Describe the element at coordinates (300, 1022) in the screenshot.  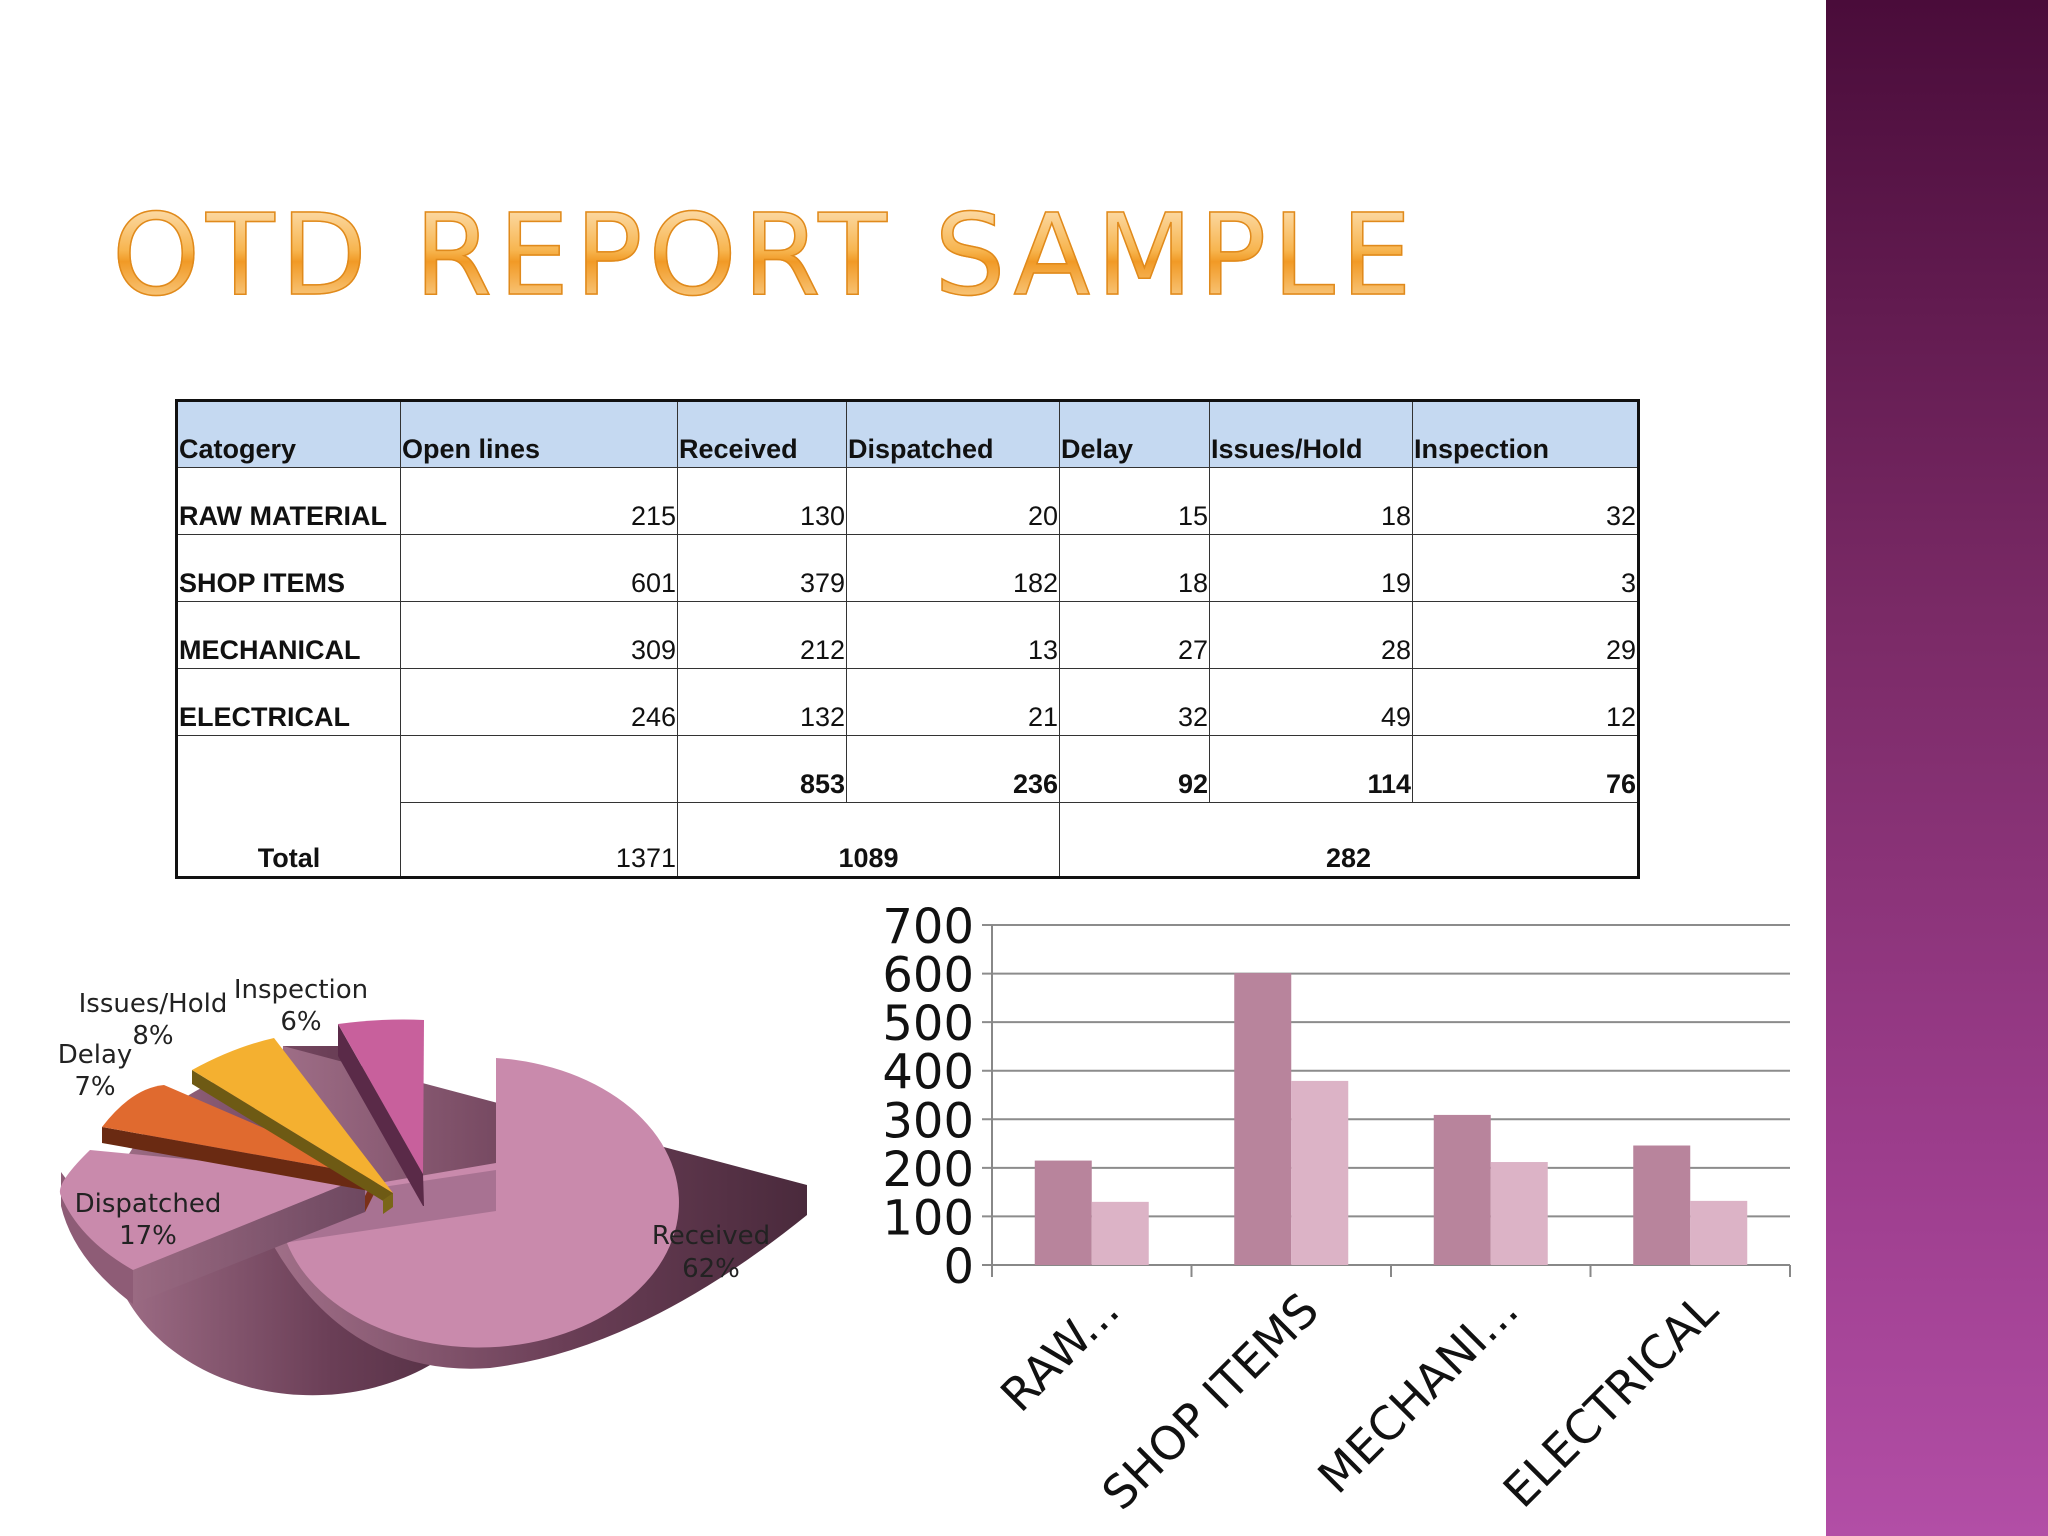
I see `pie-percent-inspection: 6%` at that location.